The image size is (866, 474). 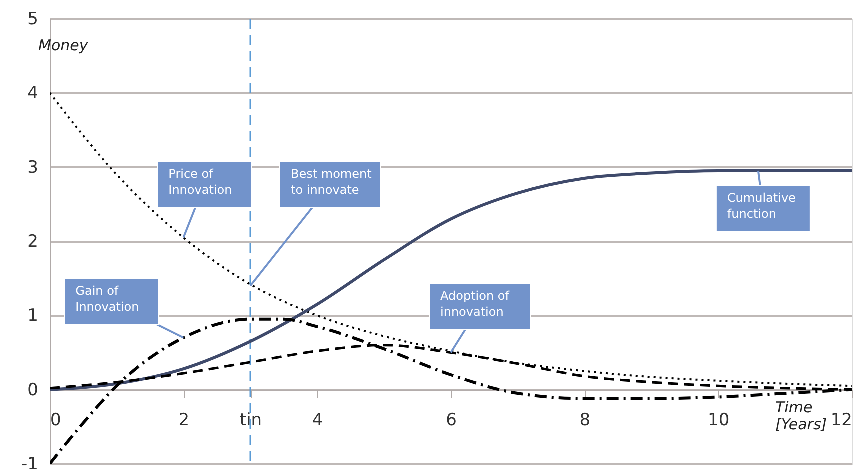 I want to click on y-axis-title: Money, so click(x=64, y=45).